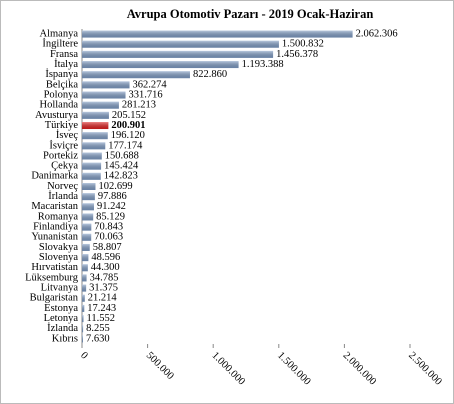 The height and width of the screenshot is (404, 454). I want to click on value-label: 1.456.378, so click(297, 54).